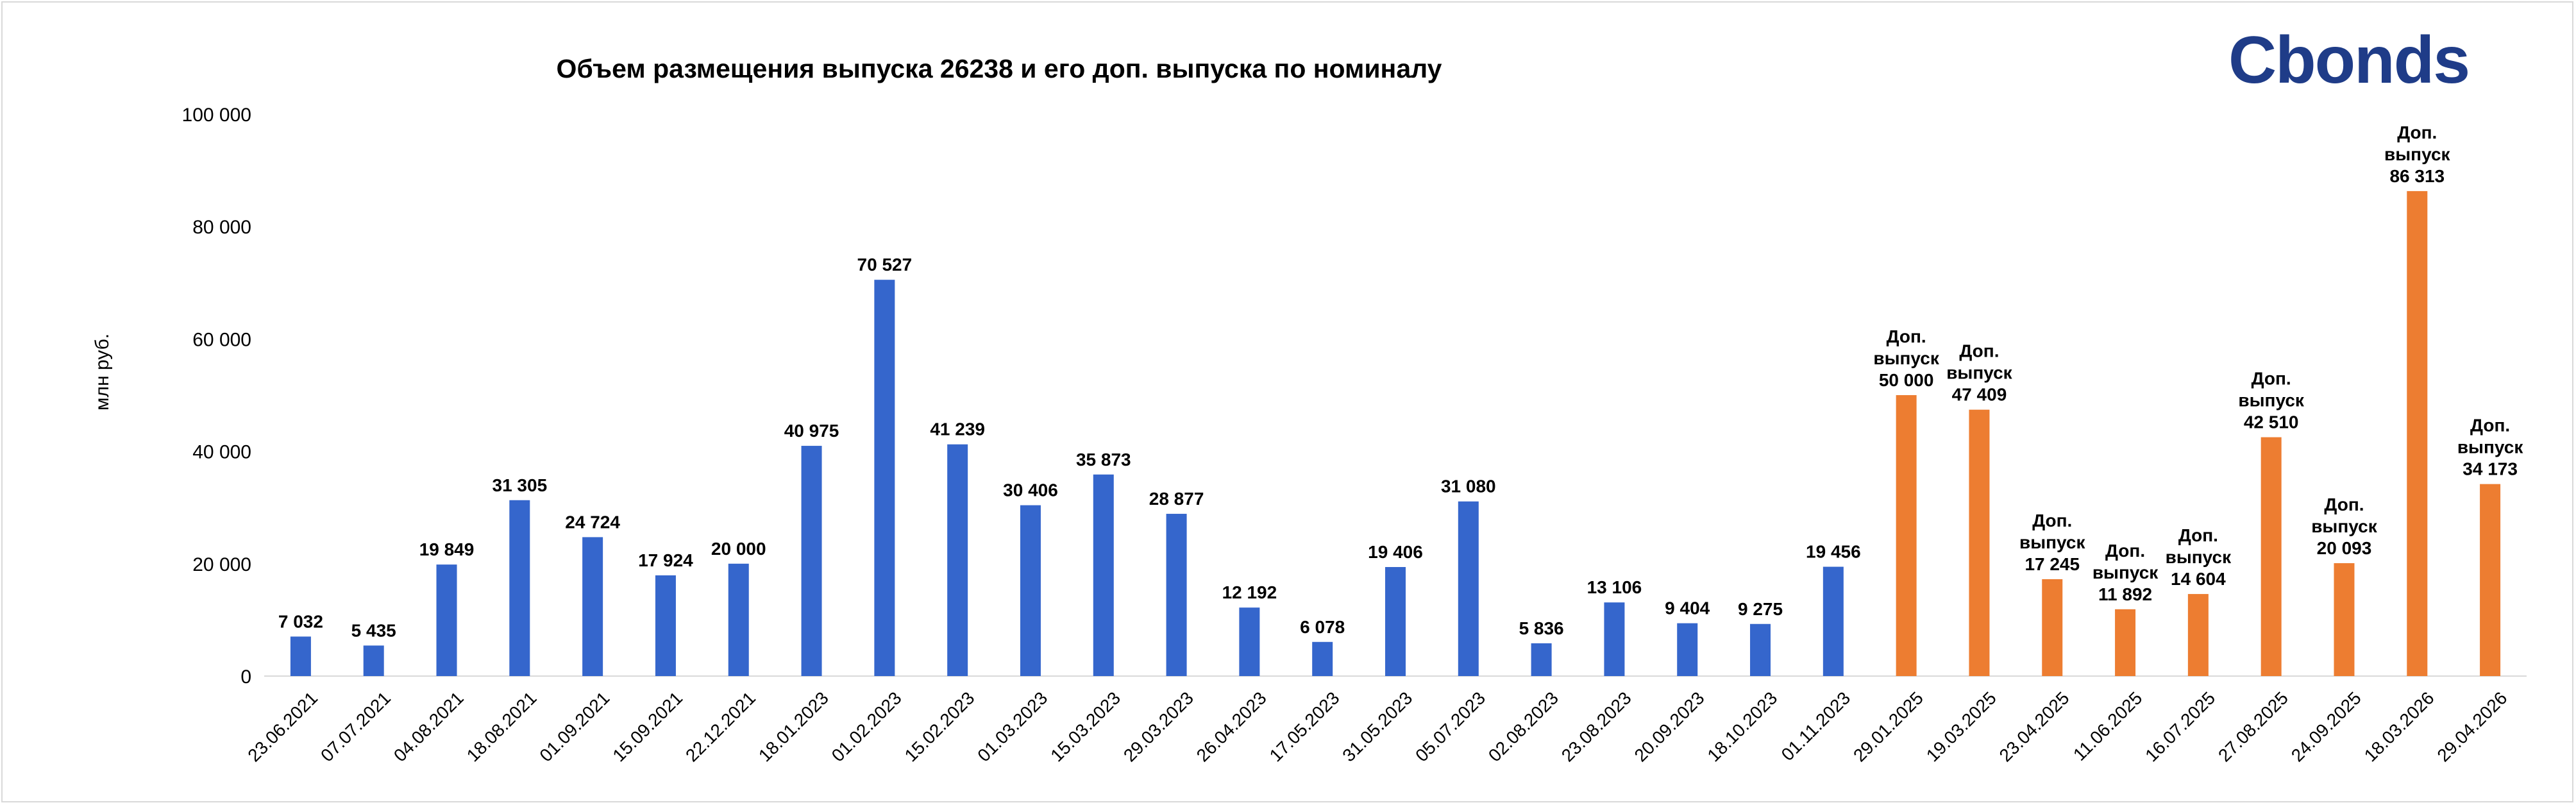 The height and width of the screenshot is (805, 2576). I want to click on cbonds-logo: Cbonds, so click(2349, 60).